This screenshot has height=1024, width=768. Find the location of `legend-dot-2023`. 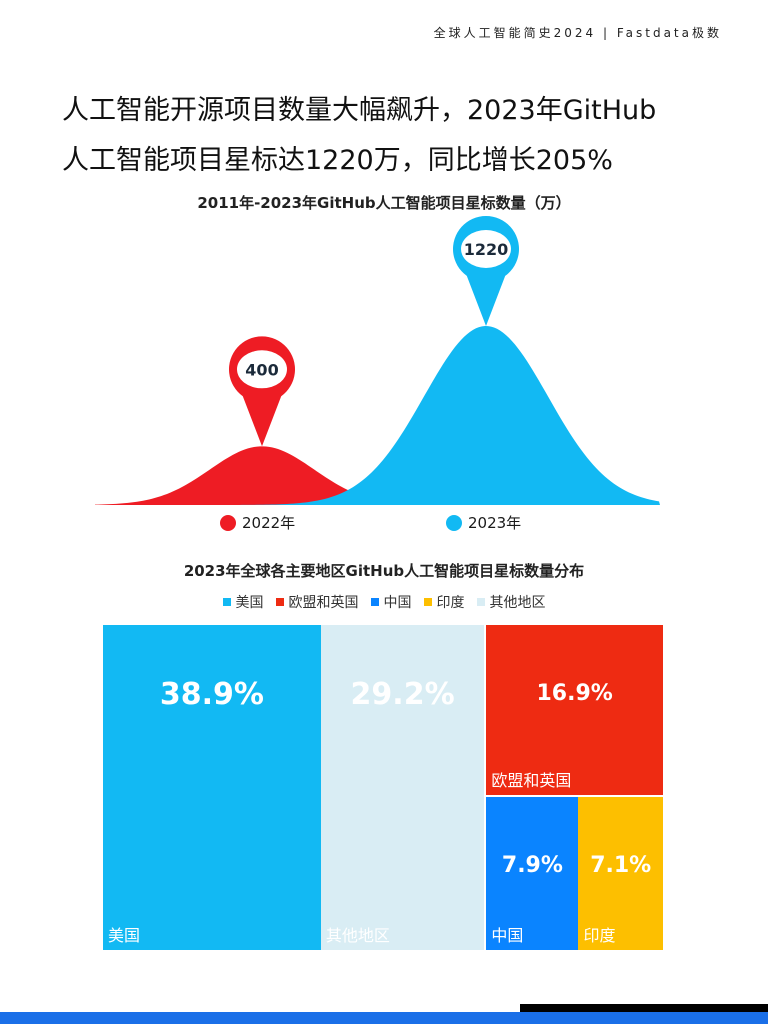

legend-dot-2023 is located at coordinates (454, 522).